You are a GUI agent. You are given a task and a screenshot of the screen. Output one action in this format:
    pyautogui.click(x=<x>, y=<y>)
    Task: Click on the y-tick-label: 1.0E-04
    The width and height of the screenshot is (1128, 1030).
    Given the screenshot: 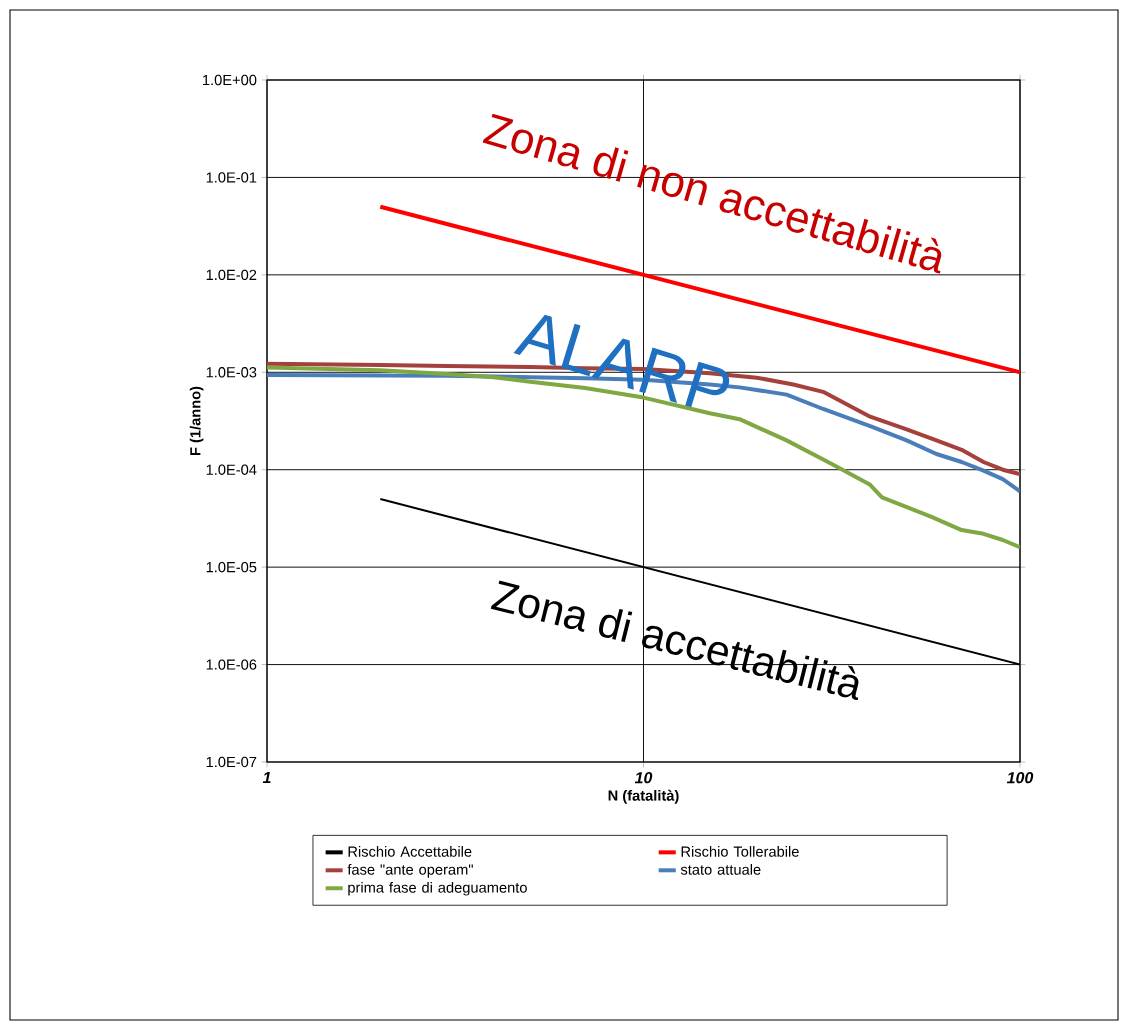 What is the action you would take?
    pyautogui.click(x=231, y=469)
    